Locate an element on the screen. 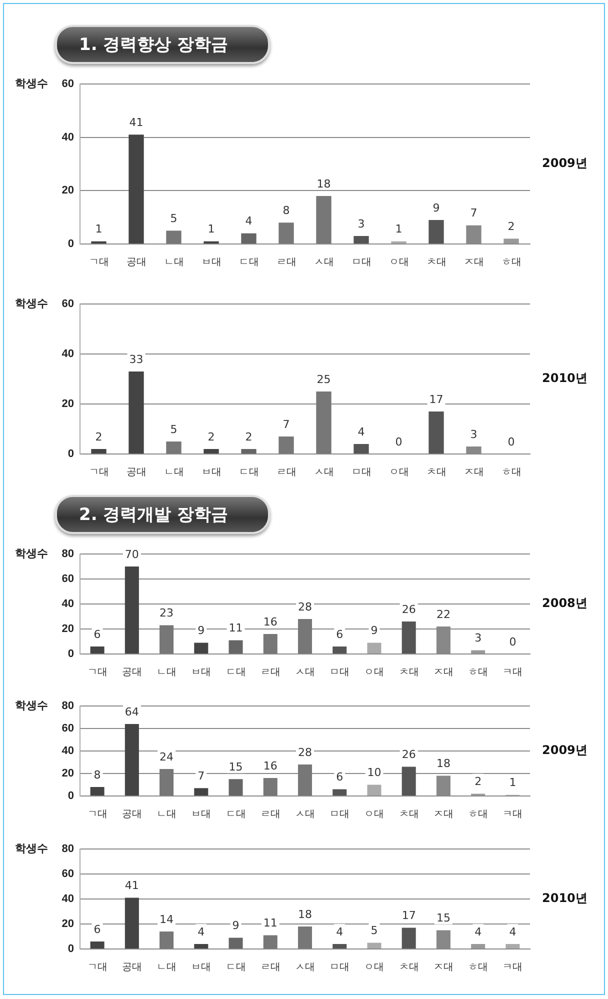 This screenshot has width=608, height=999. x-tick-label: ㅁ대 is located at coordinates (361, 472).